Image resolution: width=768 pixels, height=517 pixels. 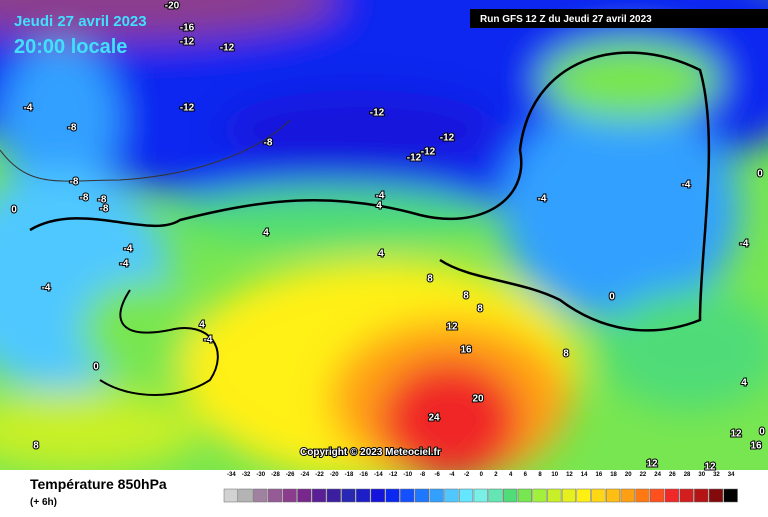 What do you see at coordinates (275, 475) in the screenshot?
I see `legend-tick-label: -28` at bounding box center [275, 475].